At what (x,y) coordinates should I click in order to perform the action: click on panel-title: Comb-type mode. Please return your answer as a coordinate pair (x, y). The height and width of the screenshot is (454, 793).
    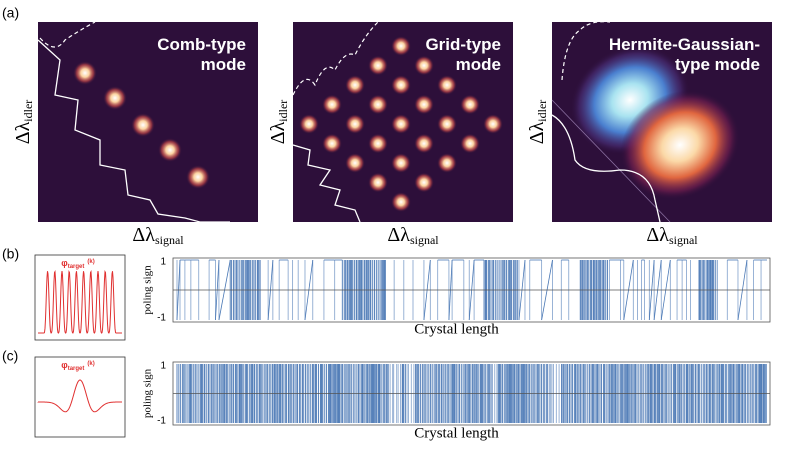
    Looking at the image, I should click on (201, 54).